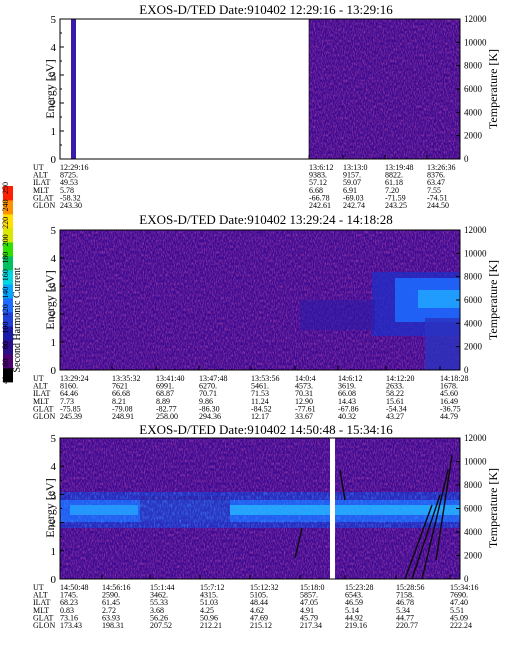 The width and height of the screenshot is (505, 649). I want to click on orbit-cell: 14.43, so click(347, 401).